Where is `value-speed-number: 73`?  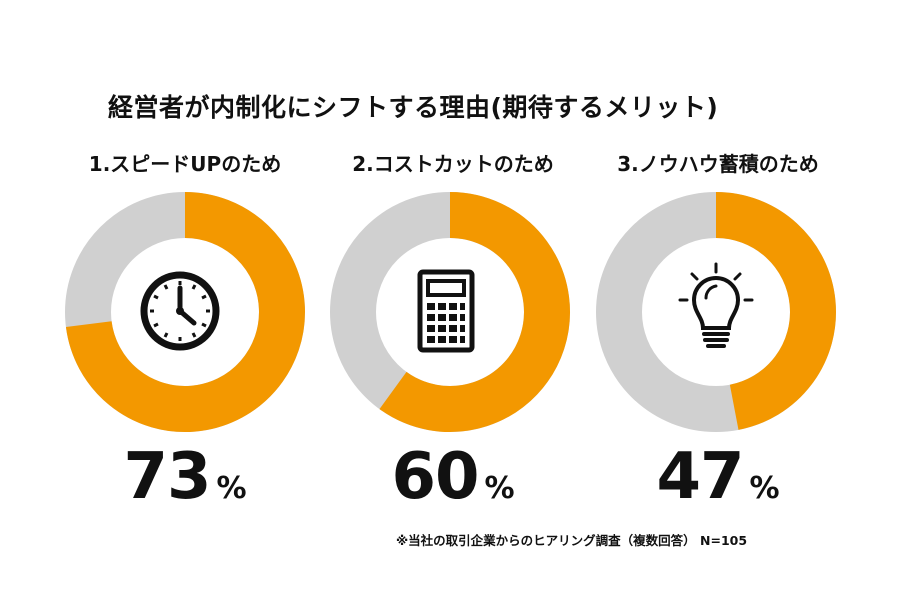
value-speed-number: 73 is located at coordinates (167, 477).